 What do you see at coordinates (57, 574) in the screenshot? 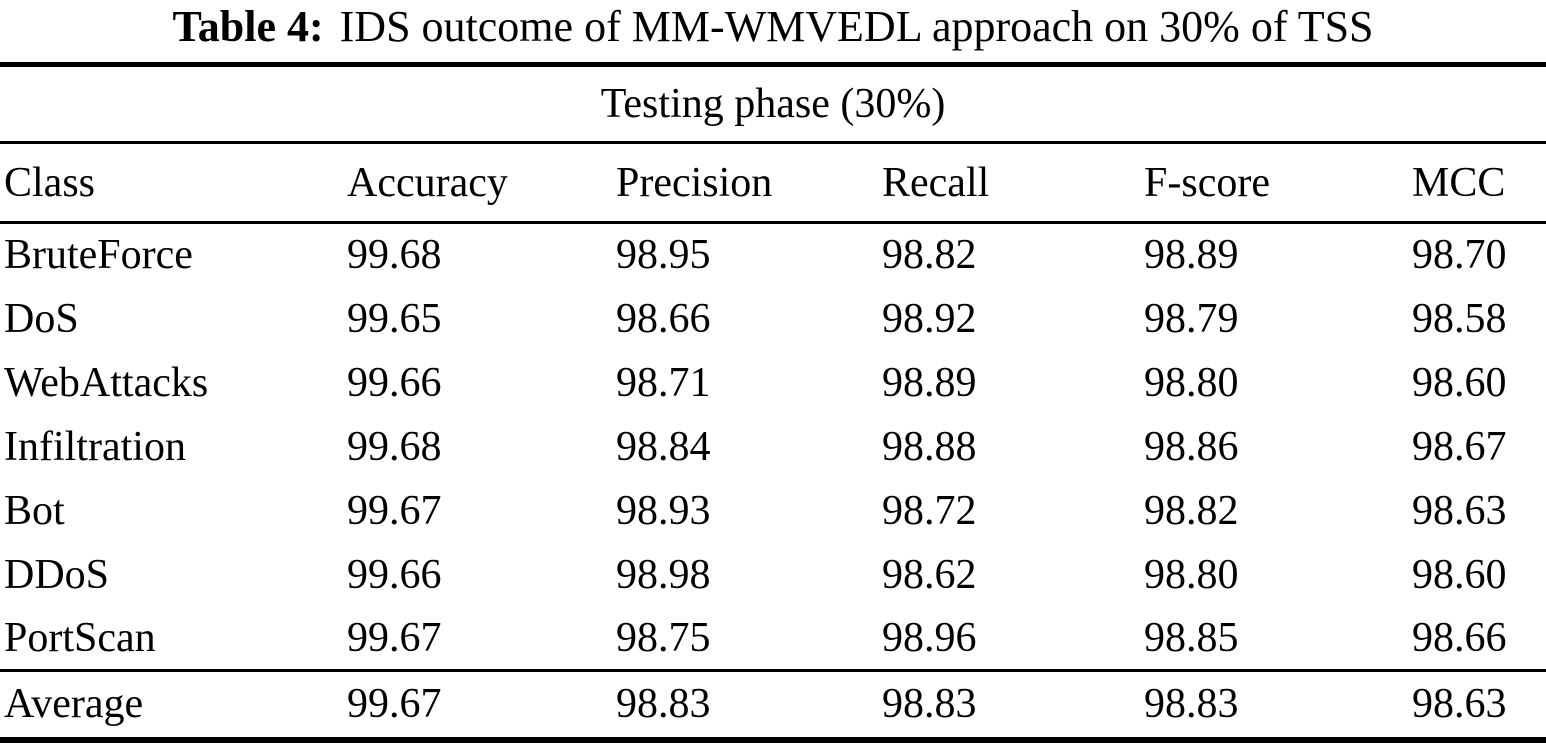
I see `cell-class: DDoS` at bounding box center [57, 574].